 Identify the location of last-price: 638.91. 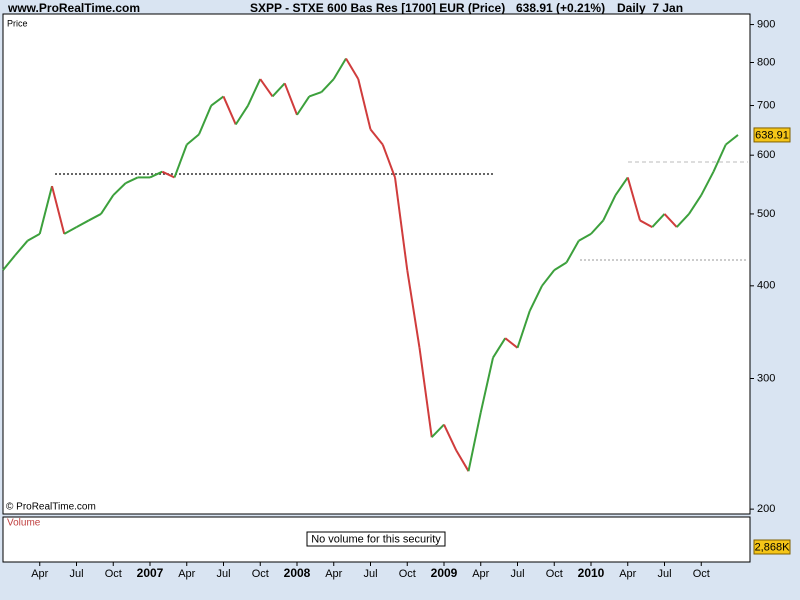
(772, 135).